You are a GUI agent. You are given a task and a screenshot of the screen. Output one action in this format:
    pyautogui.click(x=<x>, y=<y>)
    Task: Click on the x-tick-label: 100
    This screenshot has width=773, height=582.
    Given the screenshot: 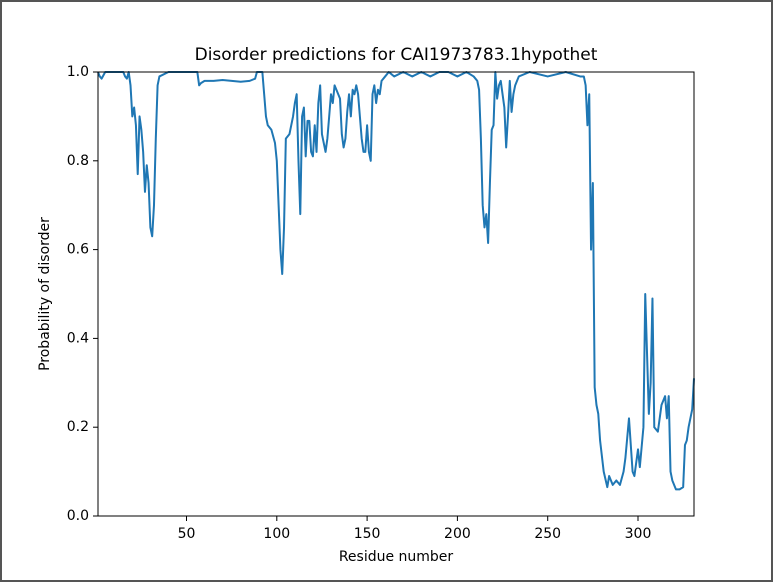 What is the action you would take?
    pyautogui.click(x=276, y=534)
    